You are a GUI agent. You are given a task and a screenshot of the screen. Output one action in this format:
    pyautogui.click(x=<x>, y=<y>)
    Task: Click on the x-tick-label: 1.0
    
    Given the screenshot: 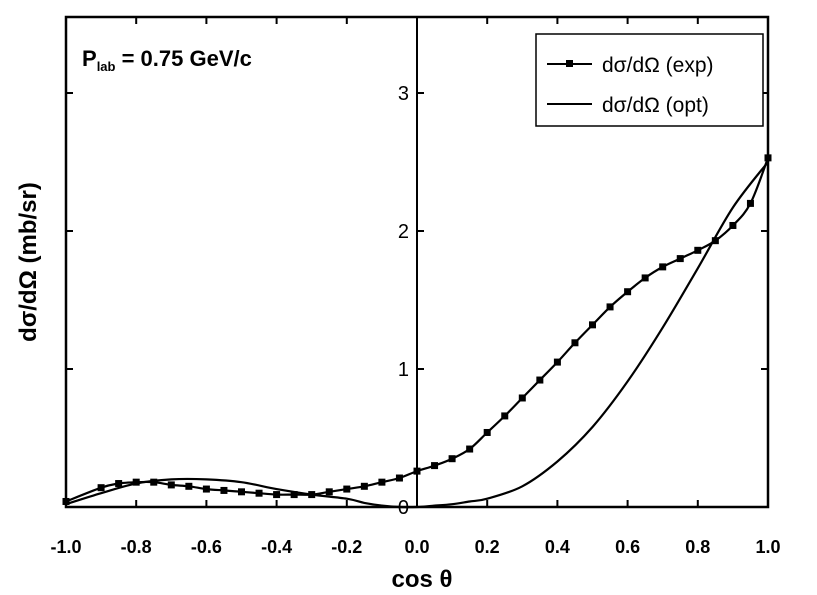 What is the action you would take?
    pyautogui.click(x=767, y=547)
    